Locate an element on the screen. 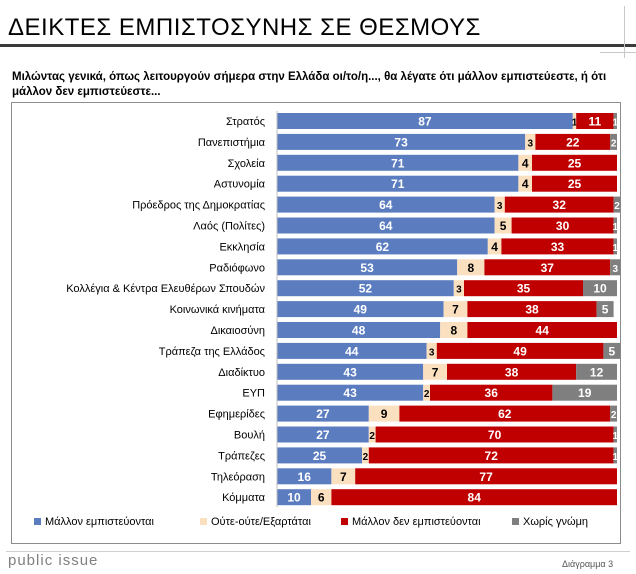  category-label: Εφημερίδες is located at coordinates (236, 415).